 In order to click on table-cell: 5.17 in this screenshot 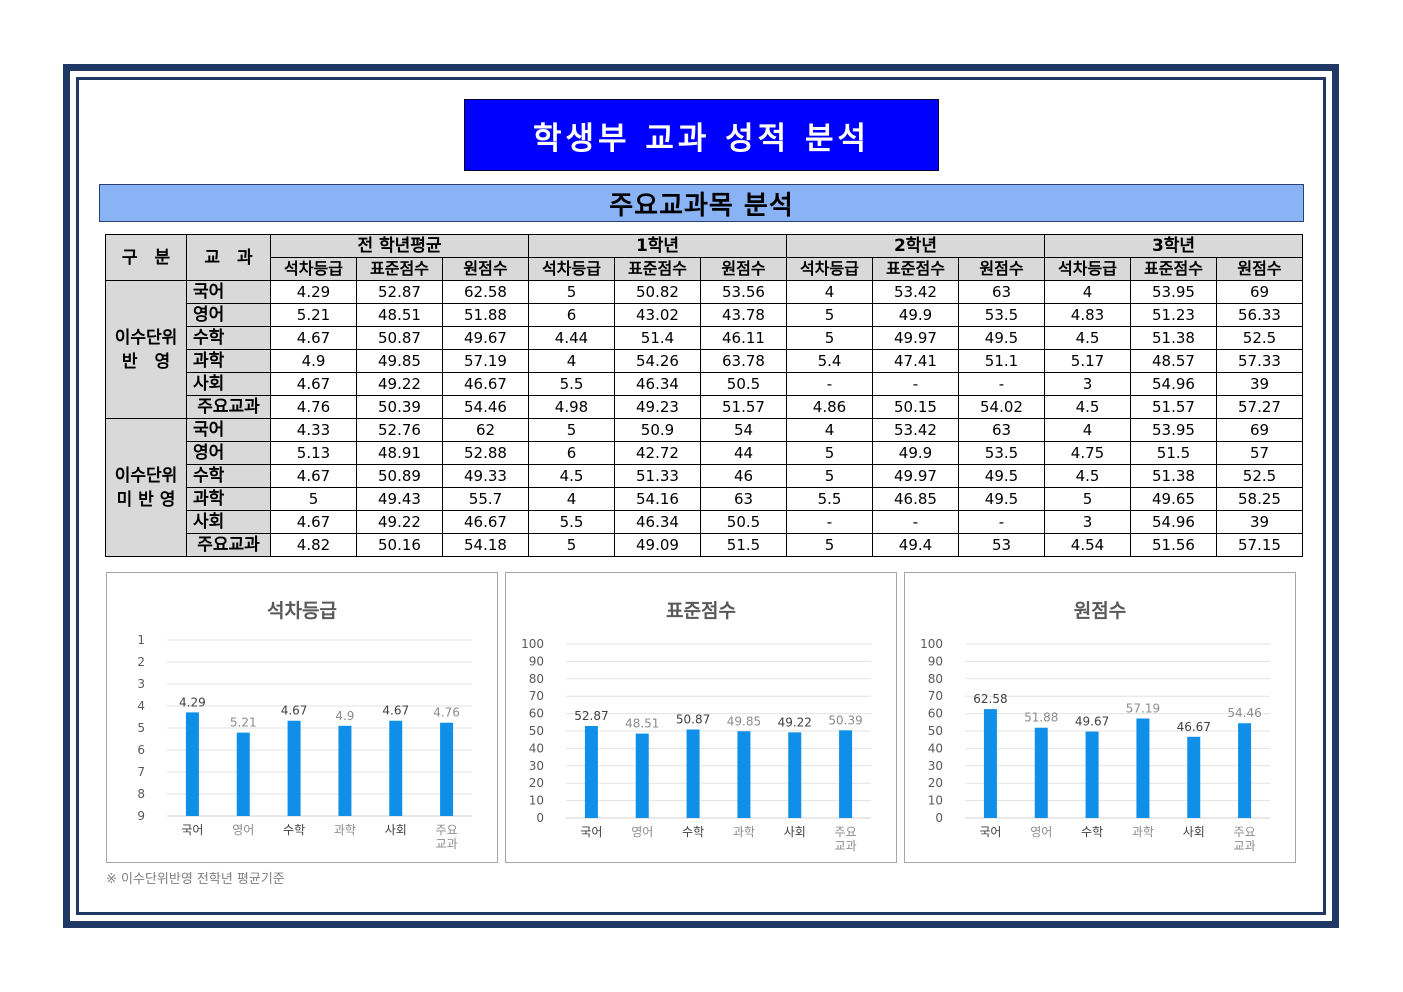, I will do `click(1087, 361)`.